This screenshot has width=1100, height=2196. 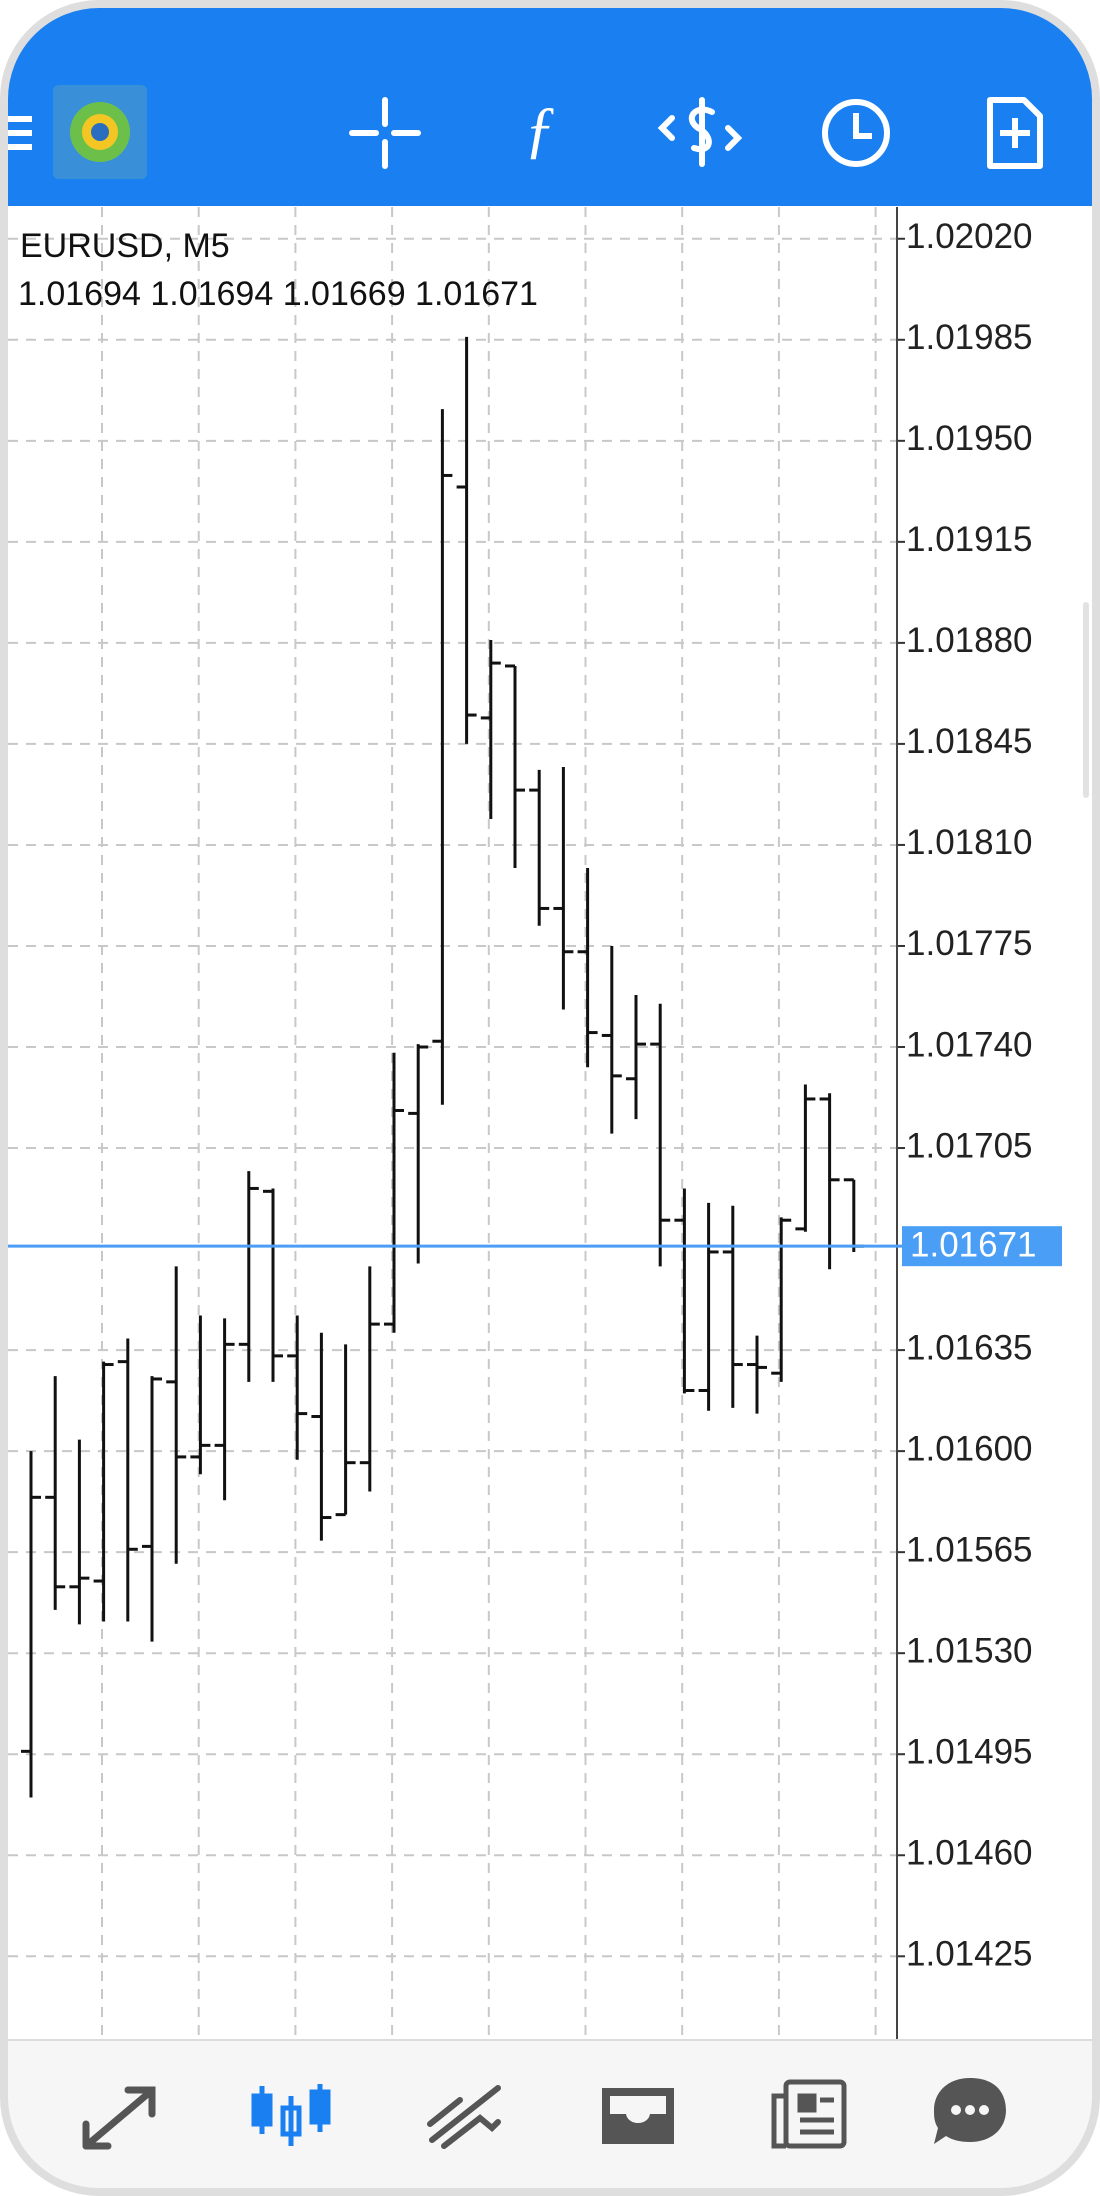 I want to click on price-label: 1.01740, so click(x=969, y=1044).